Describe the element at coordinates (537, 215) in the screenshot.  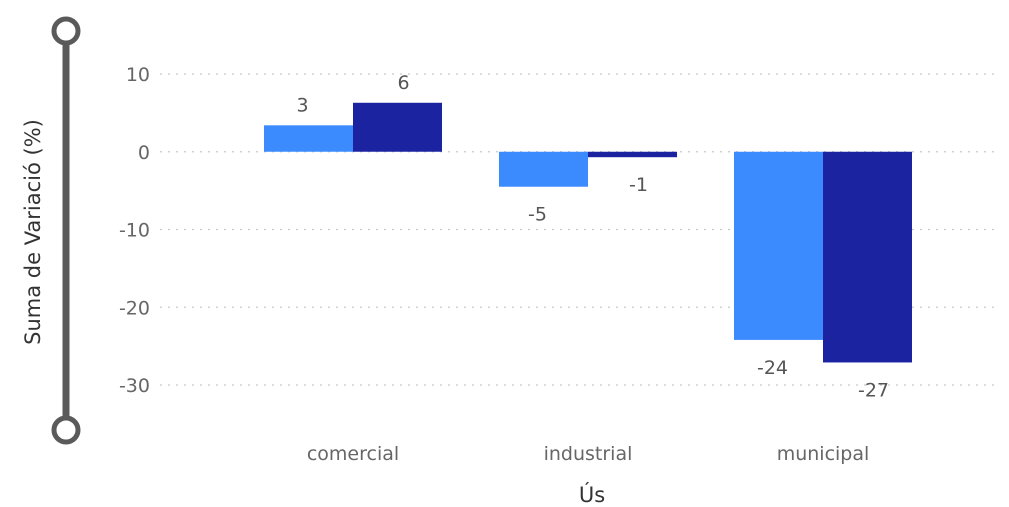
I see `data-label: -5` at that location.